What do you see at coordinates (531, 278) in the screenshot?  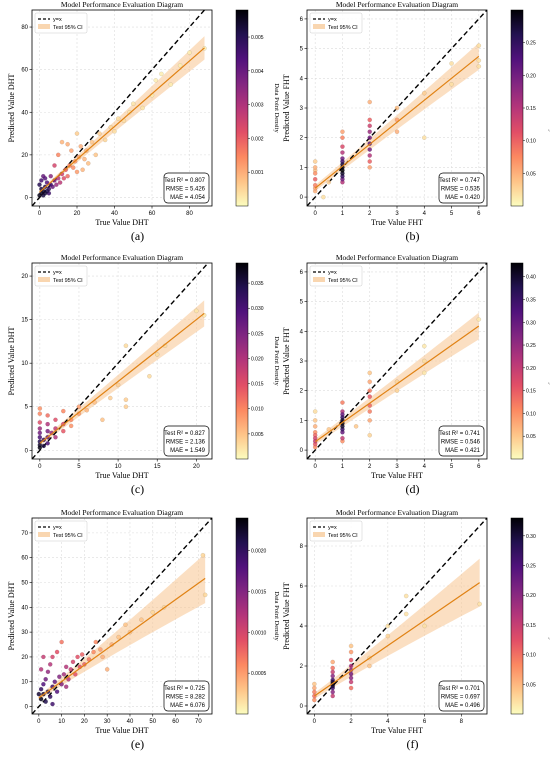 I see `colorbar-tick-label: 0.40` at bounding box center [531, 278].